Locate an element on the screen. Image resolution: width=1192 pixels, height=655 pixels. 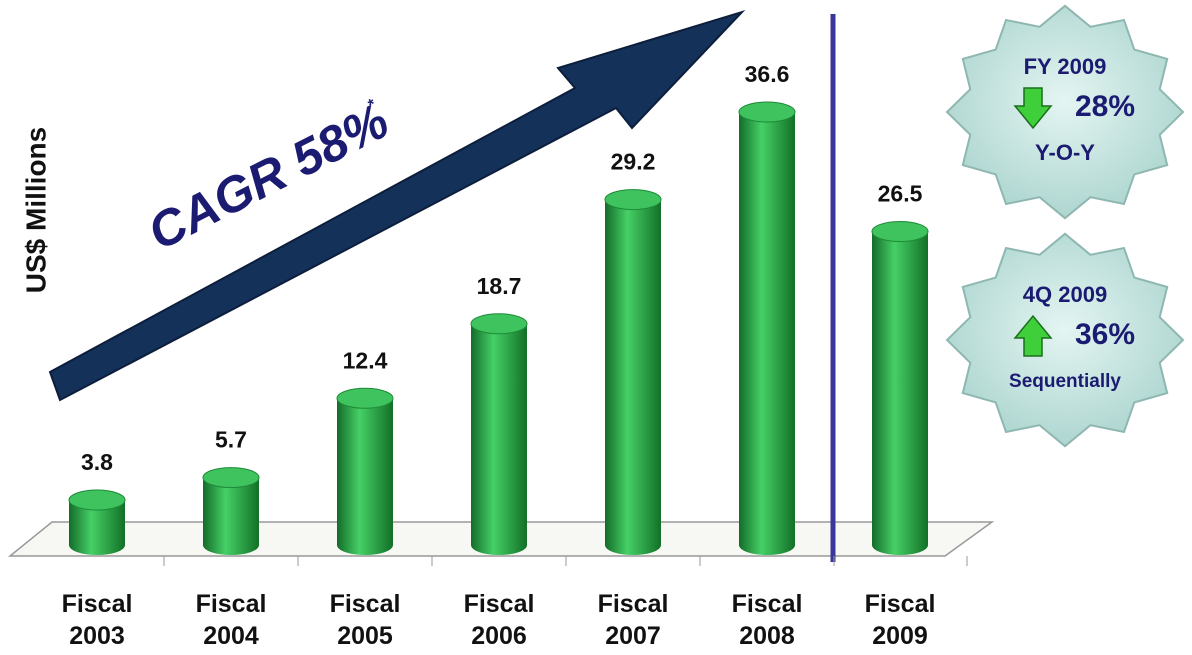
x-tick-label: Fiscal 2007 is located at coordinates (633, 620).